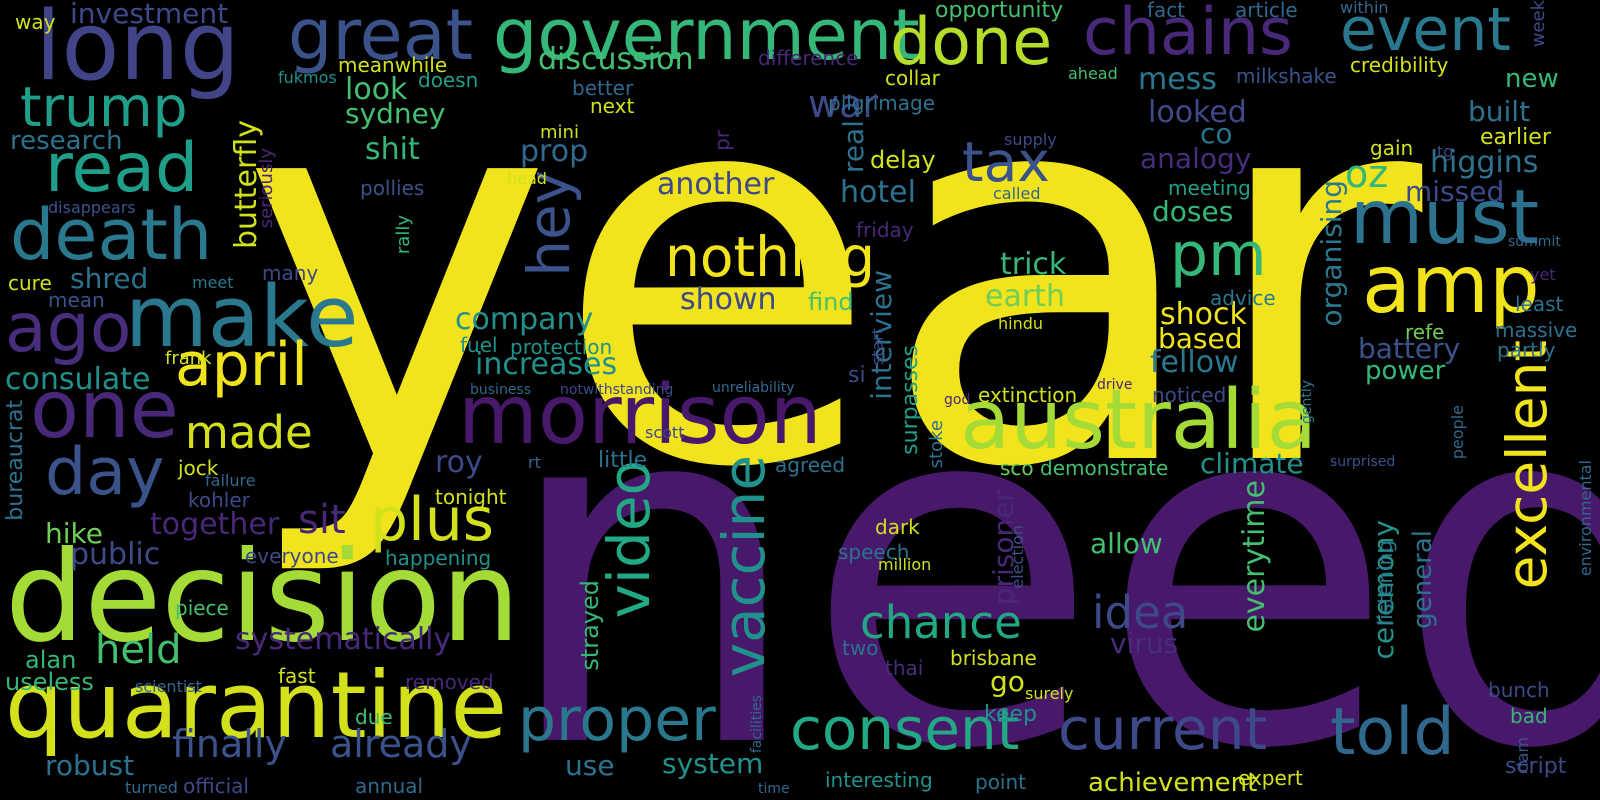 This screenshot has height=800, width=1600. What do you see at coordinates (109, 278) in the screenshot?
I see `word-shred: shred` at bounding box center [109, 278].